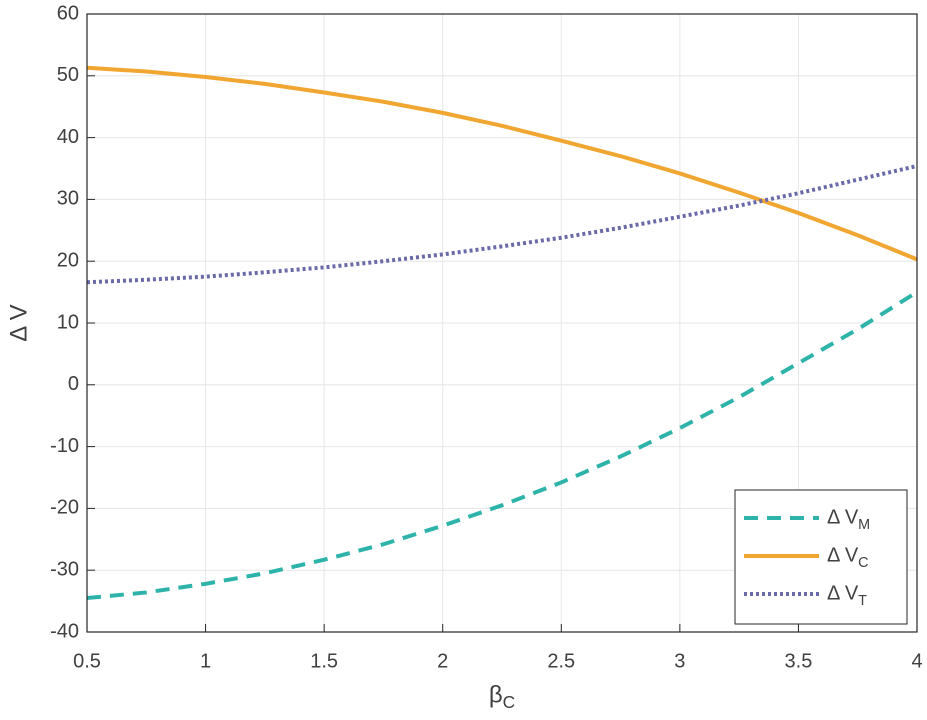  Describe the element at coordinates (64, 508) in the screenshot. I see `y-tick-label: -20` at that location.